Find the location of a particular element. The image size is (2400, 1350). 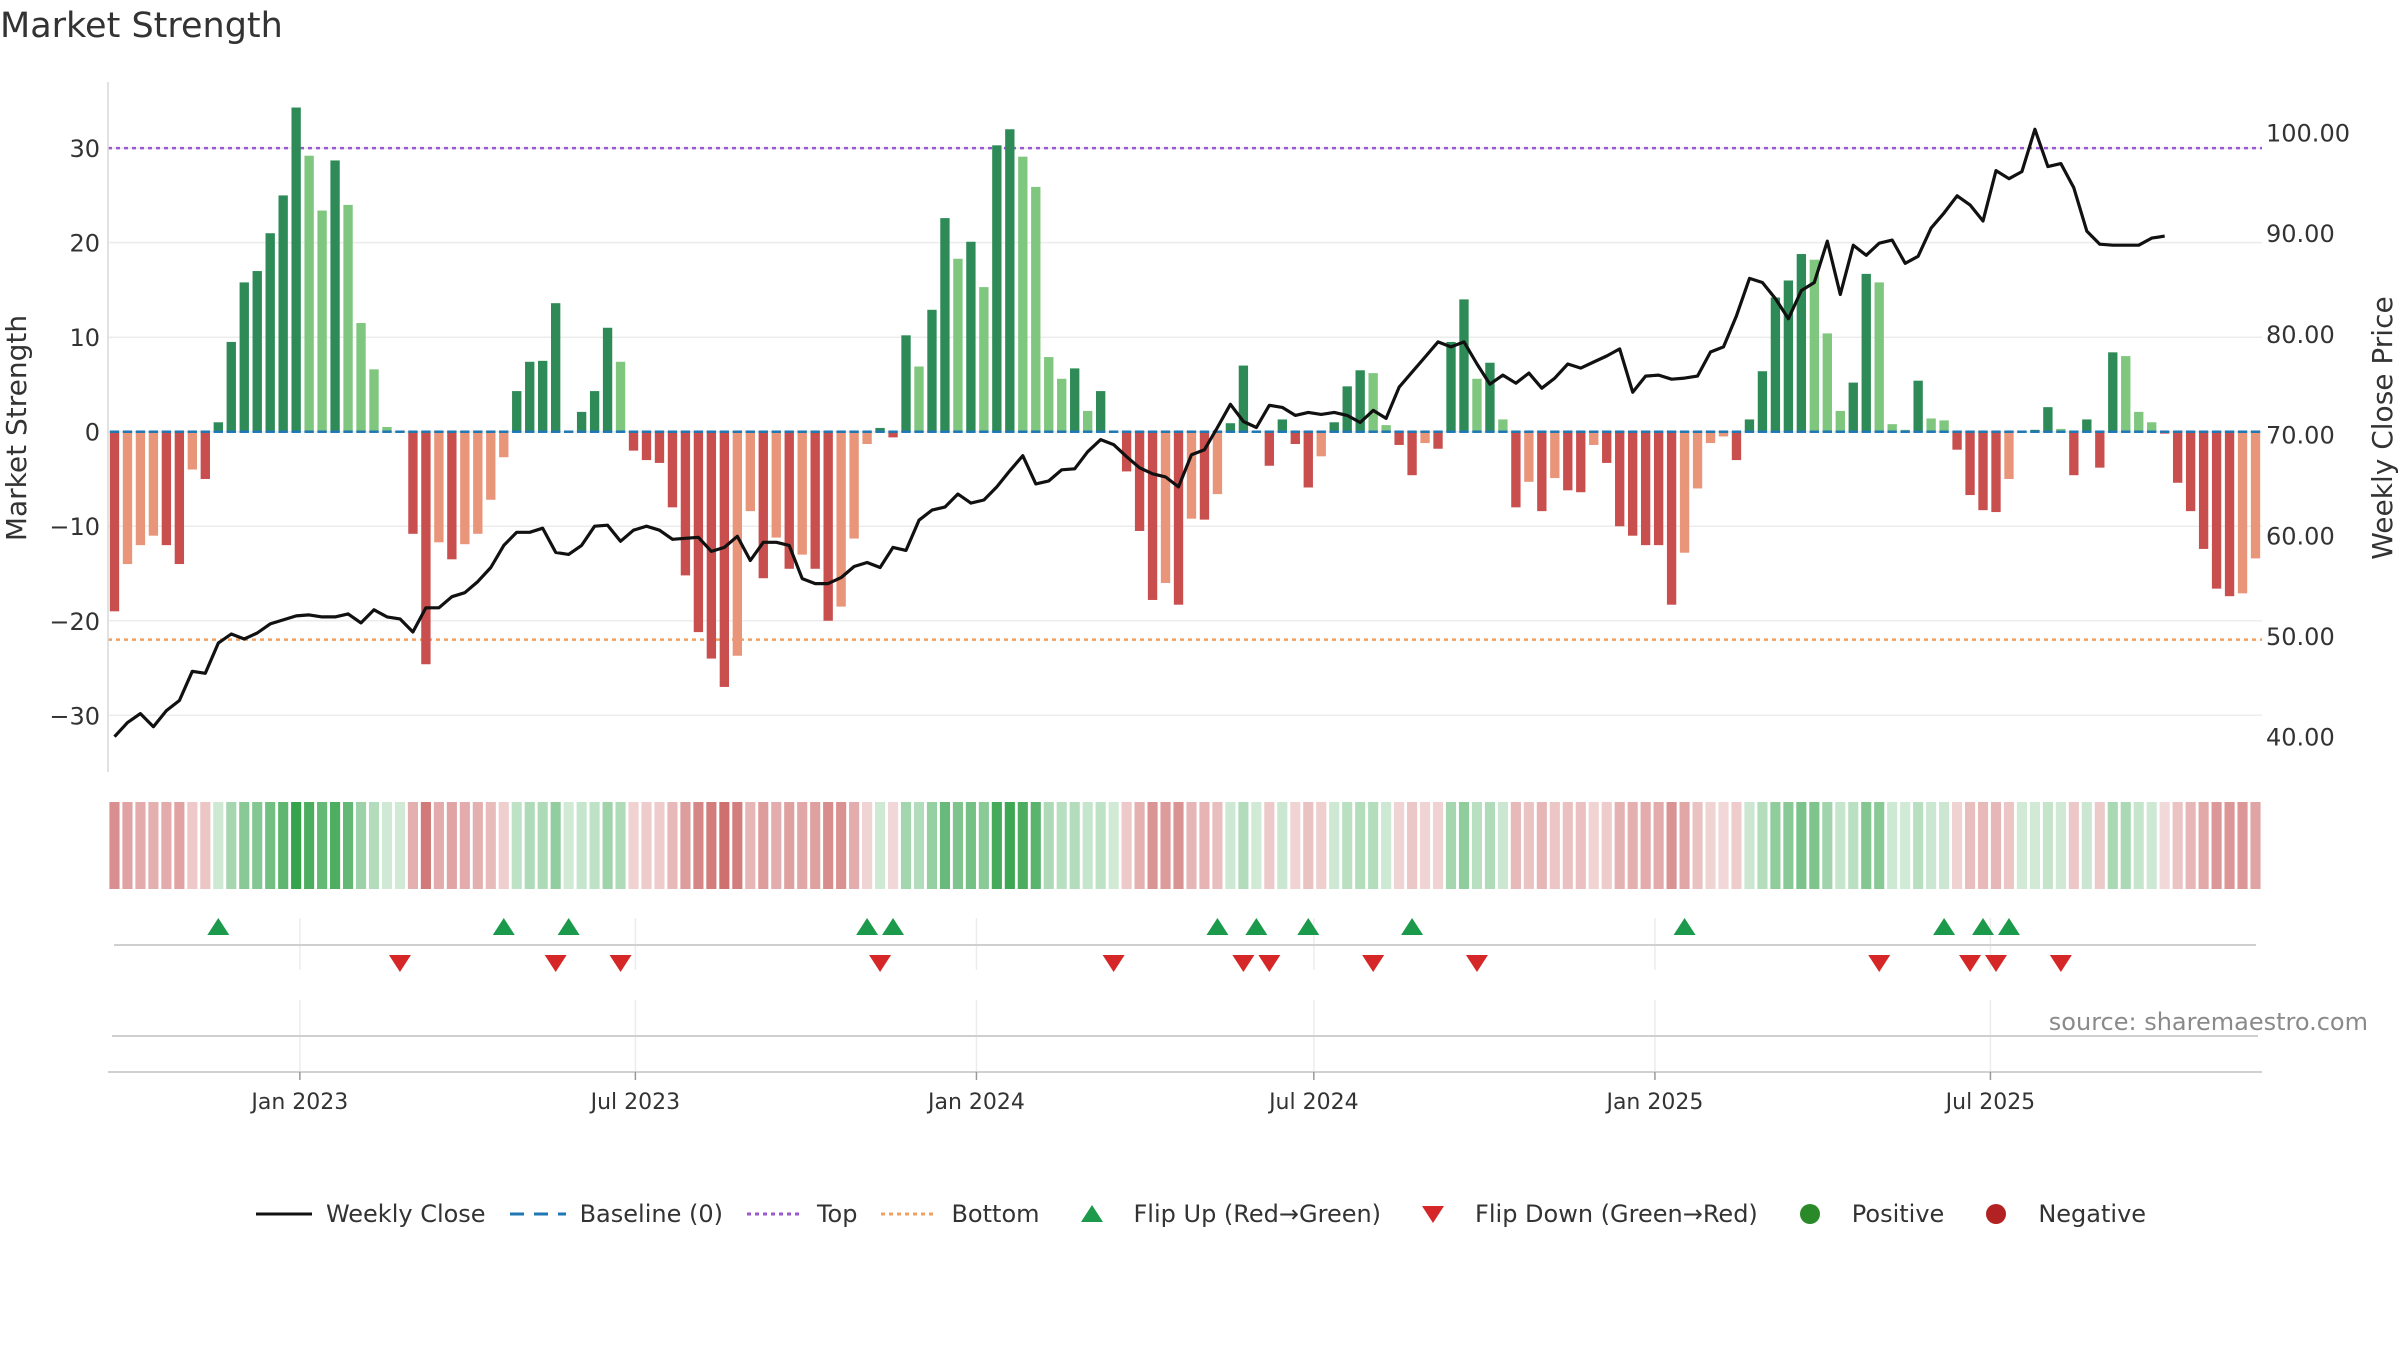

legend-label: Flip Down (Green→Red) is located at coordinates (1616, 1214).